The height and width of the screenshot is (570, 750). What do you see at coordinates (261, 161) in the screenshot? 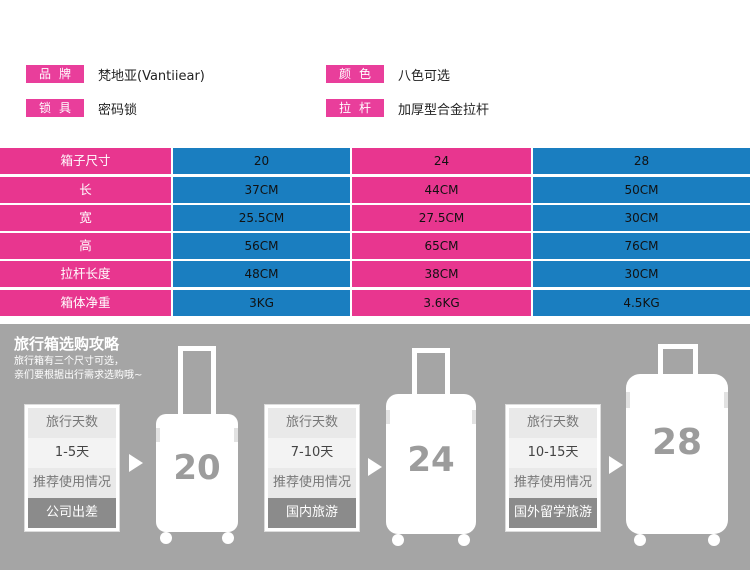
I see `table-header-cell: 20` at bounding box center [261, 161].